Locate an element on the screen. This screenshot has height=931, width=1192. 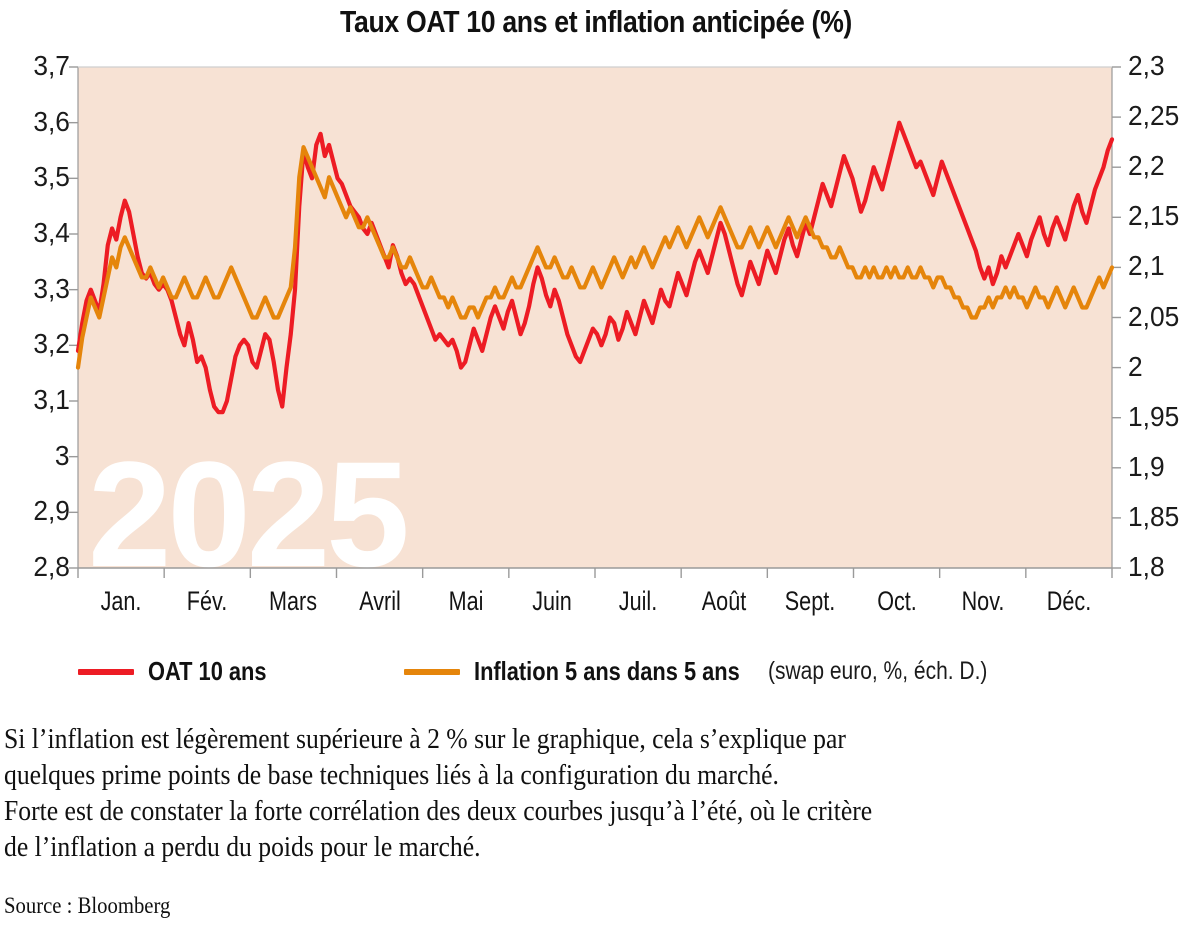
x-tick-label: Juil. is located at coordinates (638, 601).